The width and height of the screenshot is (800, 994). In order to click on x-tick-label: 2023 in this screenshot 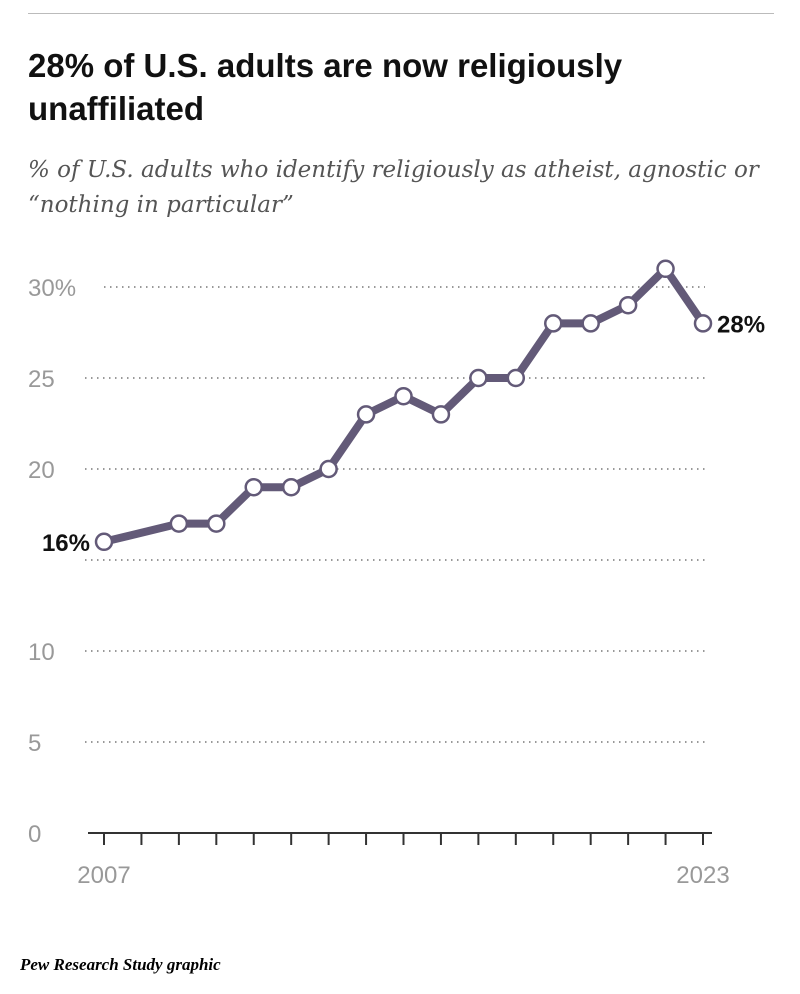, I will do `click(702, 875)`.